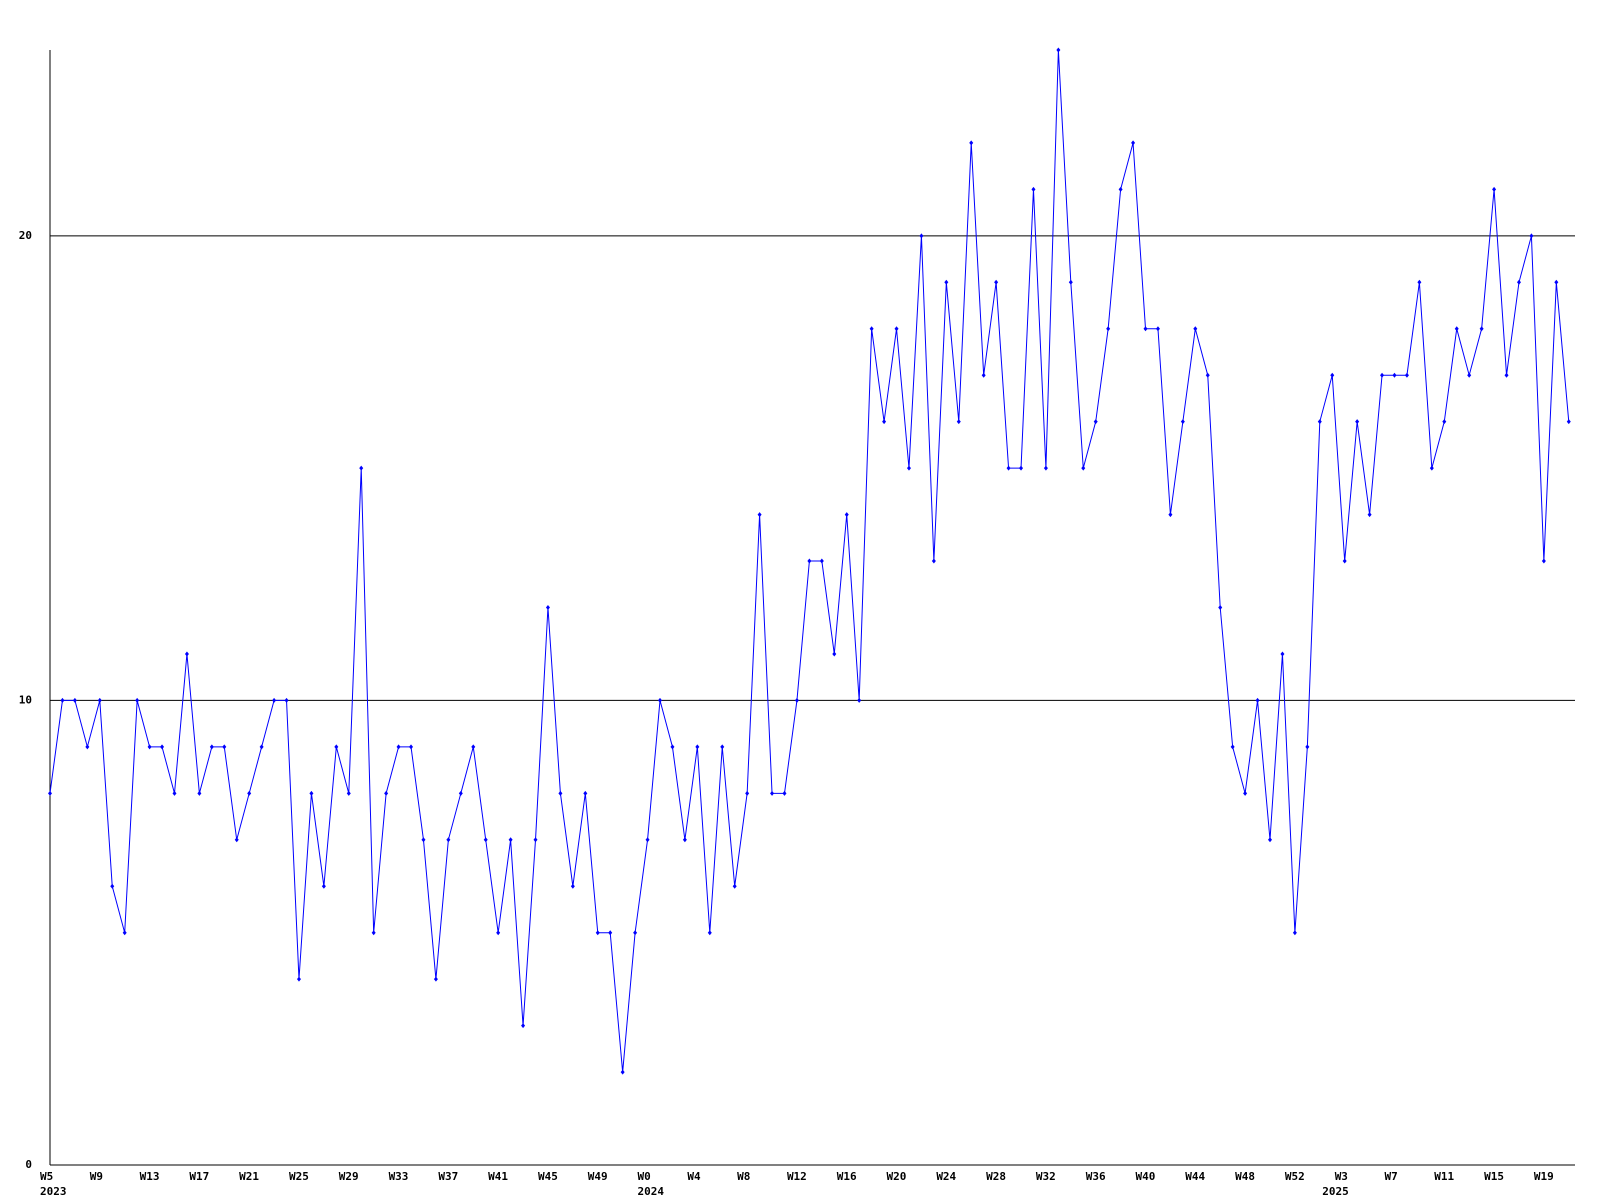 The image size is (1600, 1200). I want to click on y-tick-label: 20, so click(25, 235).